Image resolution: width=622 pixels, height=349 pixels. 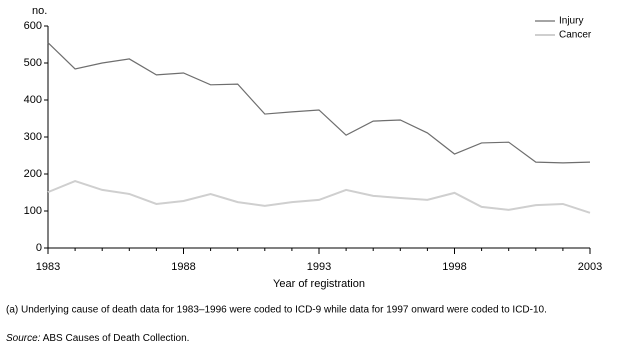 I want to click on source-label: Source:, so click(x=23, y=338).